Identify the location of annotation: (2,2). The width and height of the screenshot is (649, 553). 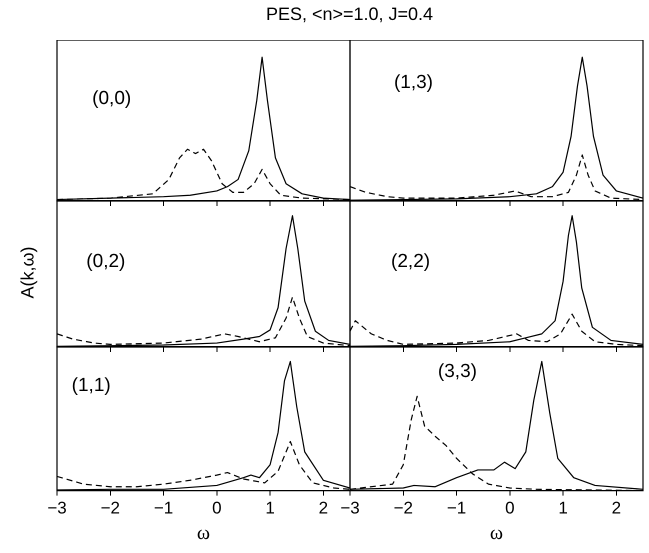
(410, 262).